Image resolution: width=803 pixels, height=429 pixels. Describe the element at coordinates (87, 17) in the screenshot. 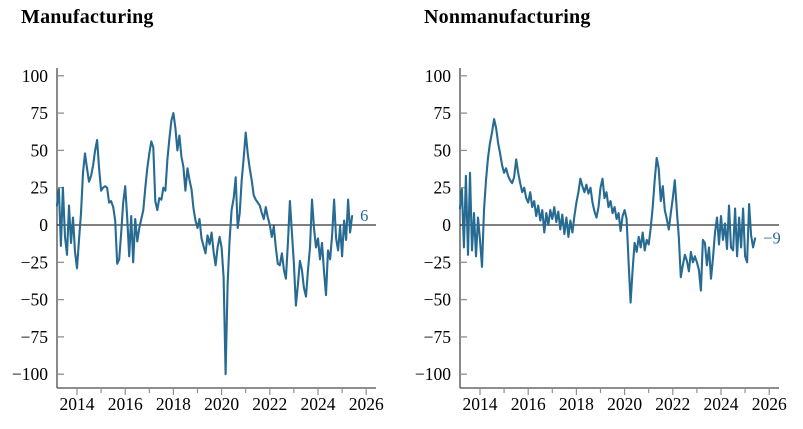

I see `chart-title-manufacturing: Manufacturing` at that location.